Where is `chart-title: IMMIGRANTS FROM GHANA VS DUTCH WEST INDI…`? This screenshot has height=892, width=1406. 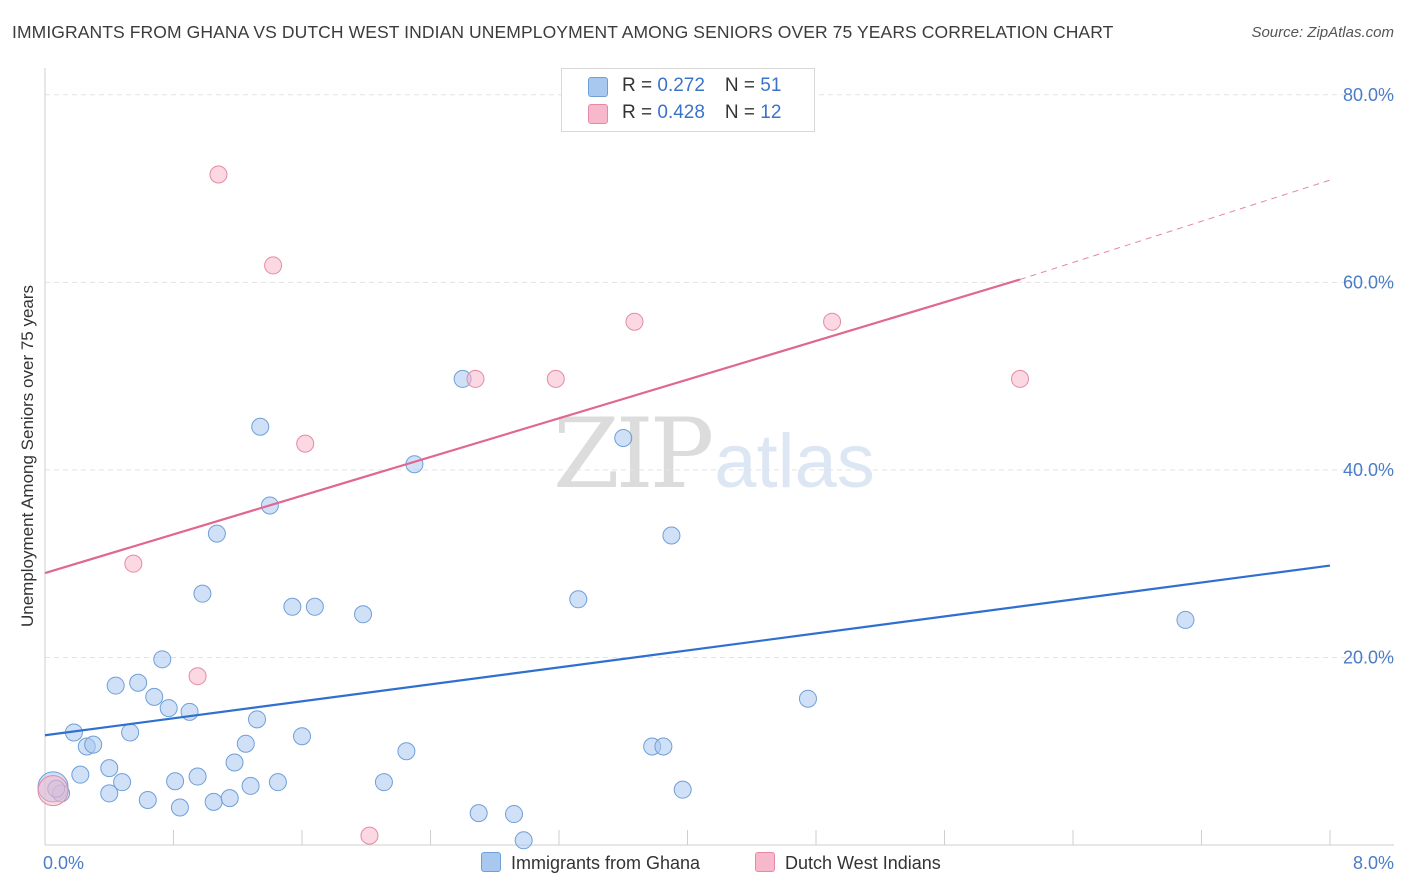
chart-title: IMMIGRANTS FROM GHANA VS DUTCH WEST INDI… is located at coordinates (563, 32).